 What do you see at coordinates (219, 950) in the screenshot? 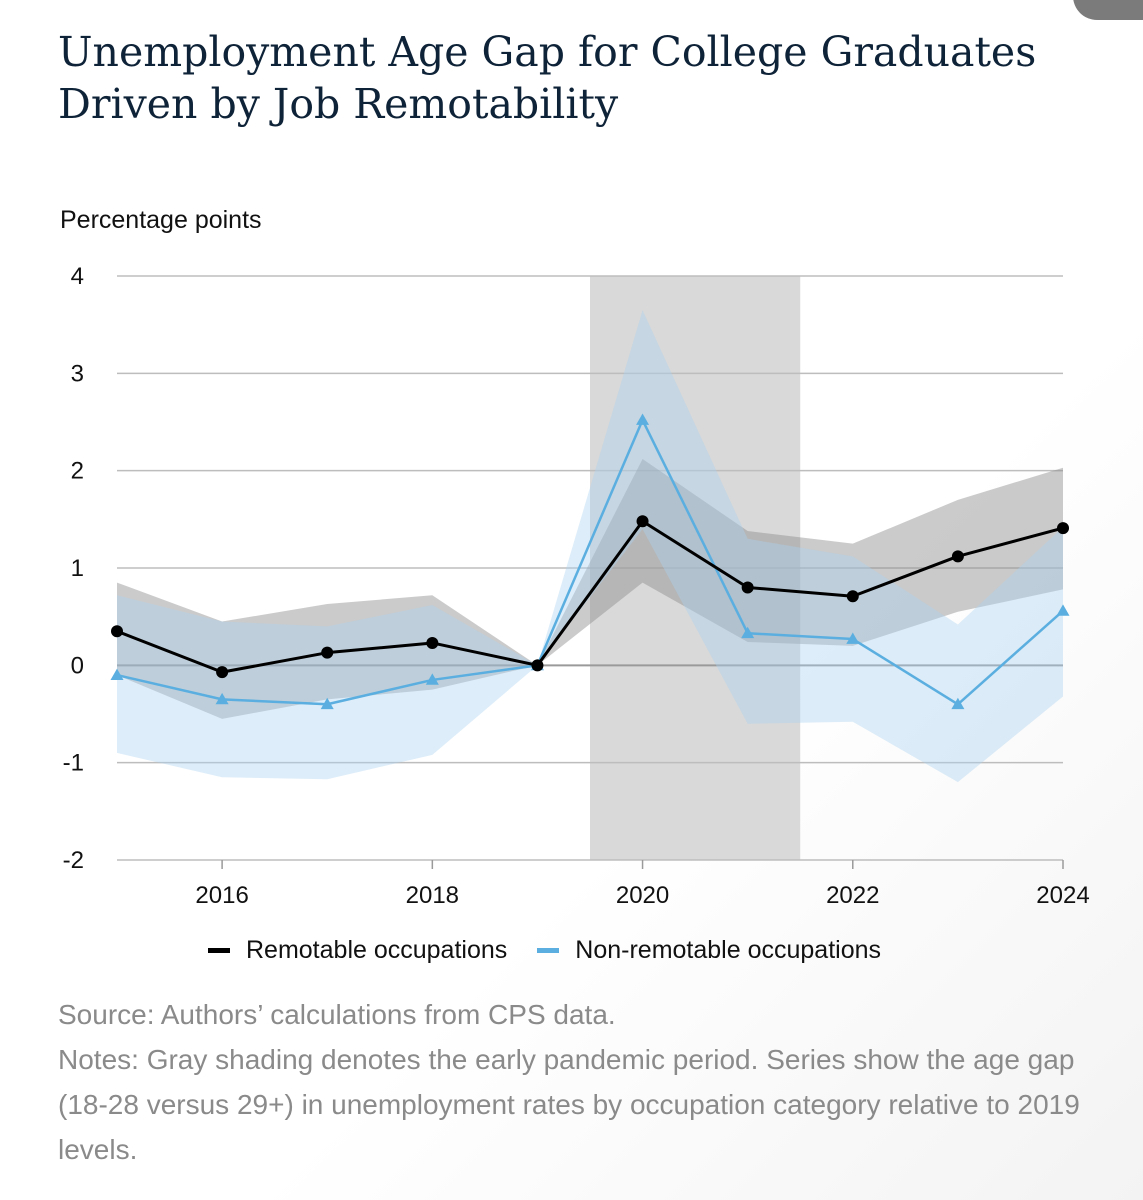
I see `legend-swatch-remotable` at bounding box center [219, 950].